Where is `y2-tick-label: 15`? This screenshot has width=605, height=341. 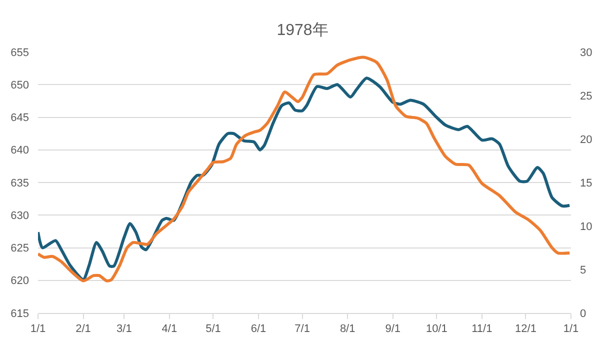 y2-tick-label: 15 is located at coordinates (586, 183).